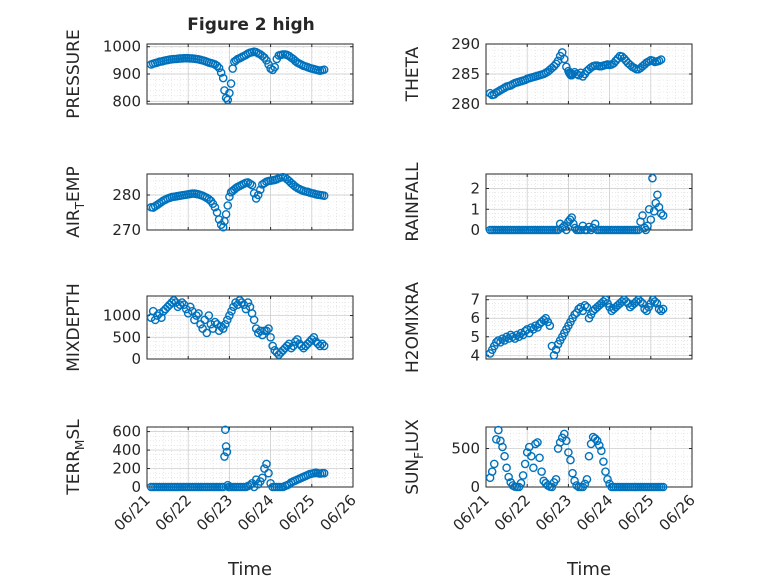 The image size is (778, 583). I want to click on y-axis-label: THETA, so click(413, 74).